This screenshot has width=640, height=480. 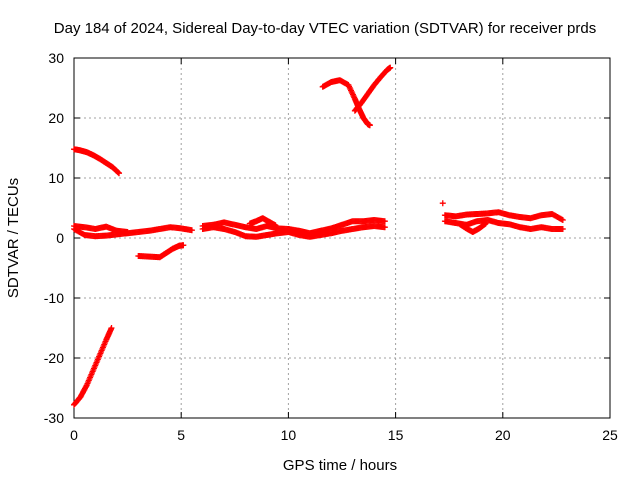 I want to click on y-tick-label: 20, so click(x=56, y=118).